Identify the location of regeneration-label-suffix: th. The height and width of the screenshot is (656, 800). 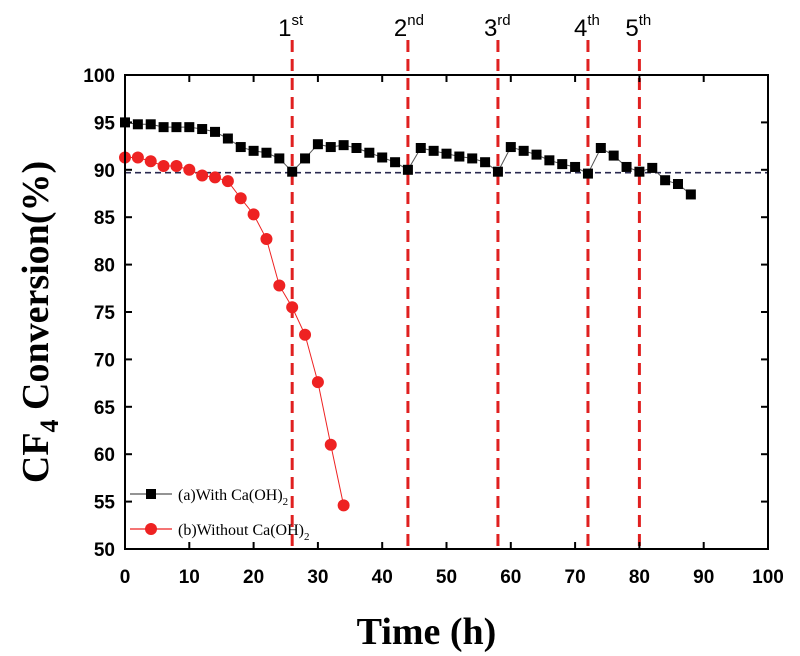
(645, 20).